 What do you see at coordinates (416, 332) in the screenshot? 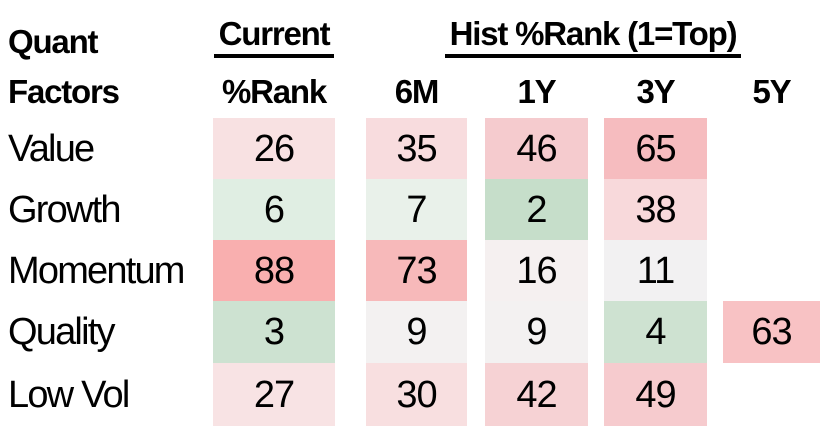
I see `heat-cell-quality-6m: 9` at bounding box center [416, 332].